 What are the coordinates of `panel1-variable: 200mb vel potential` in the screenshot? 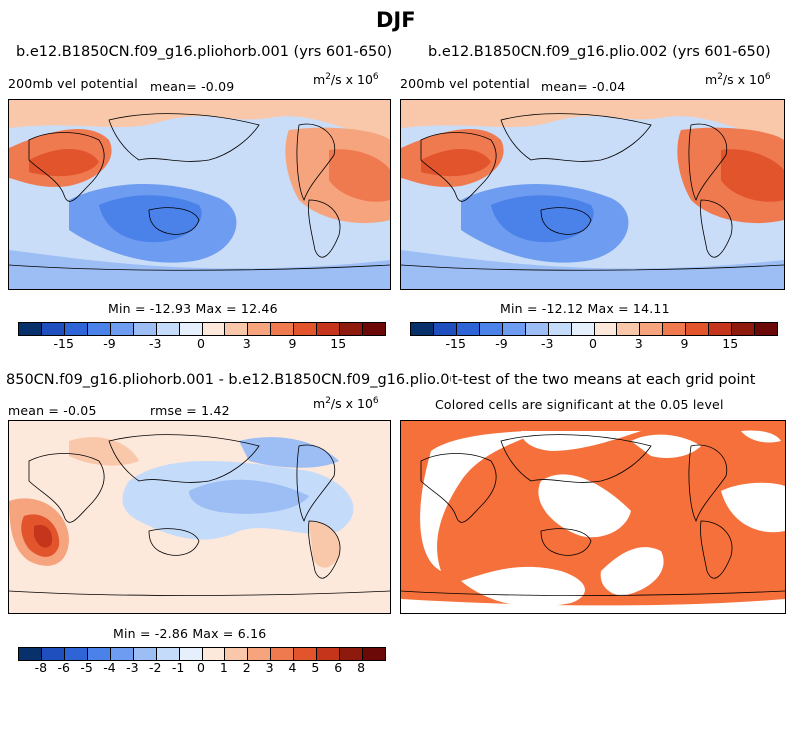 It's located at (73, 83).